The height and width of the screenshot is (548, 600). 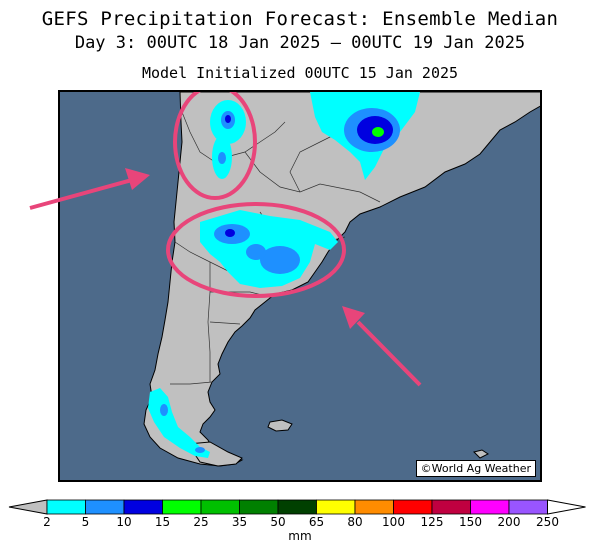 What do you see at coordinates (432, 522) in the screenshot?
I see `colorbar-tick-label: 125` at bounding box center [432, 522].